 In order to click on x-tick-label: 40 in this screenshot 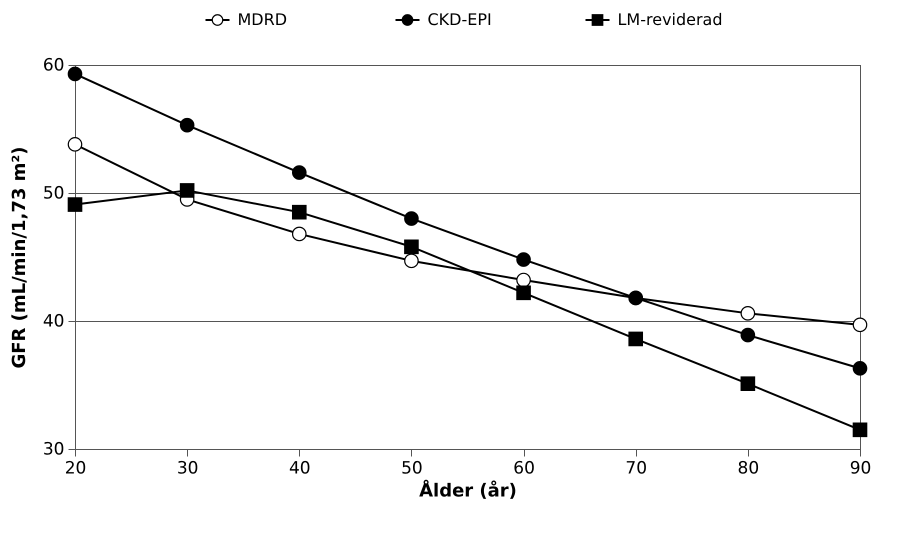, I will do `click(299, 468)`.